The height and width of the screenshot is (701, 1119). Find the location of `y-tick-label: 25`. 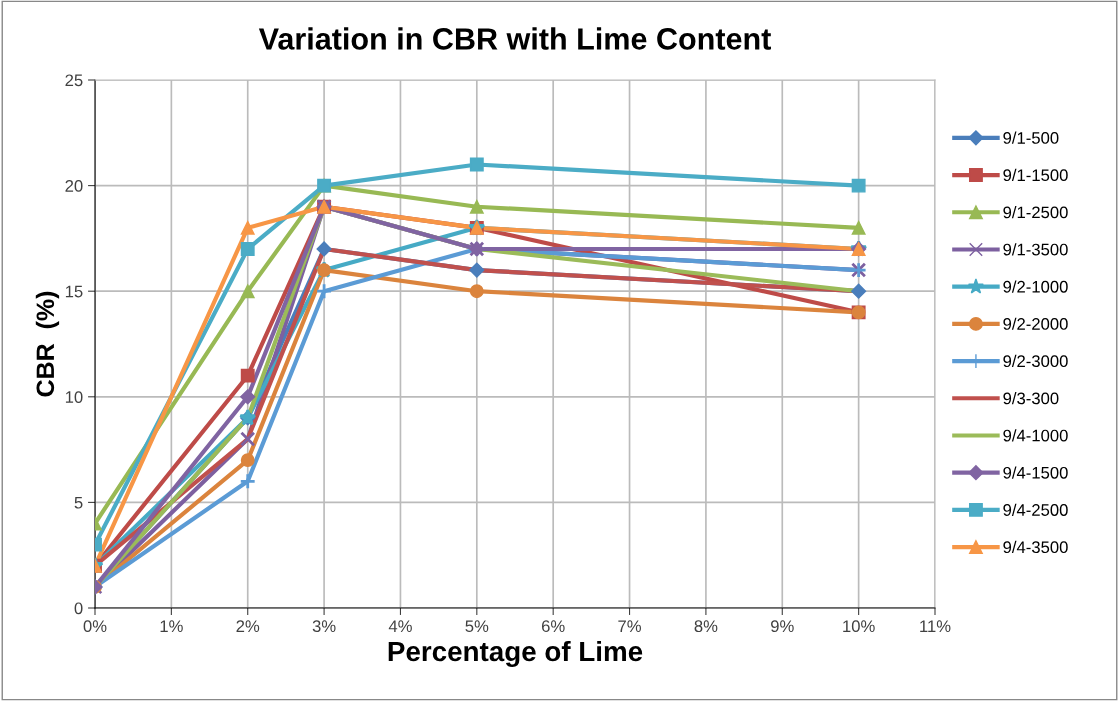

y-tick-label: 25 is located at coordinates (74, 80).